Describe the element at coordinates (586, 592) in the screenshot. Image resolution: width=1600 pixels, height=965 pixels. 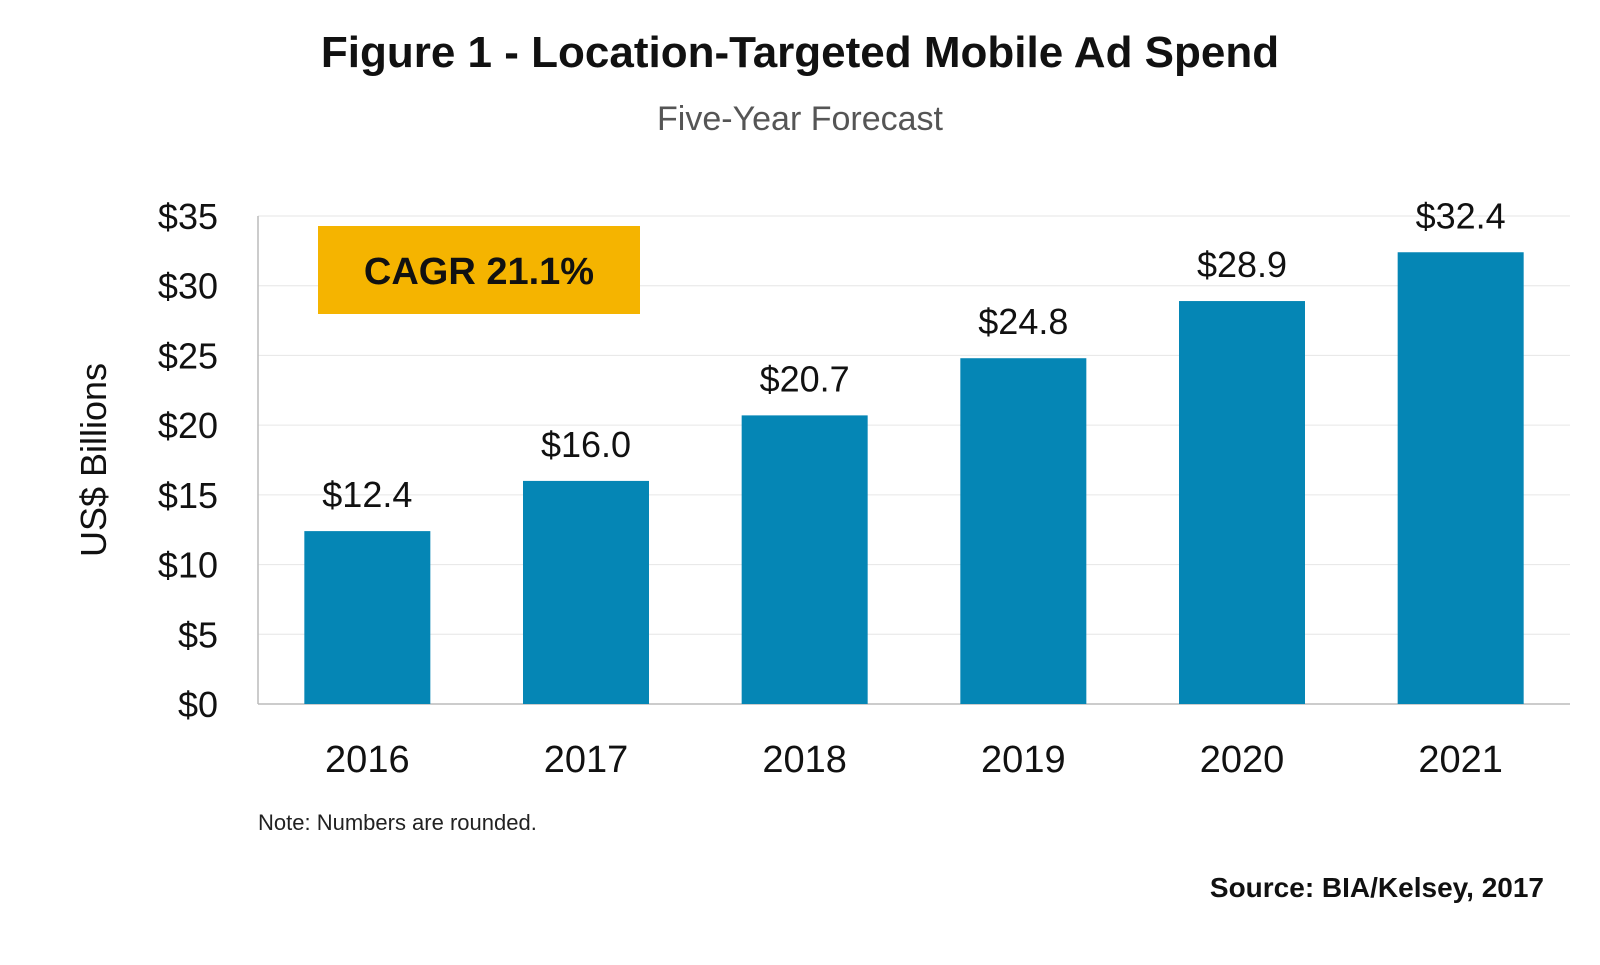
I see `bar-2017` at that location.